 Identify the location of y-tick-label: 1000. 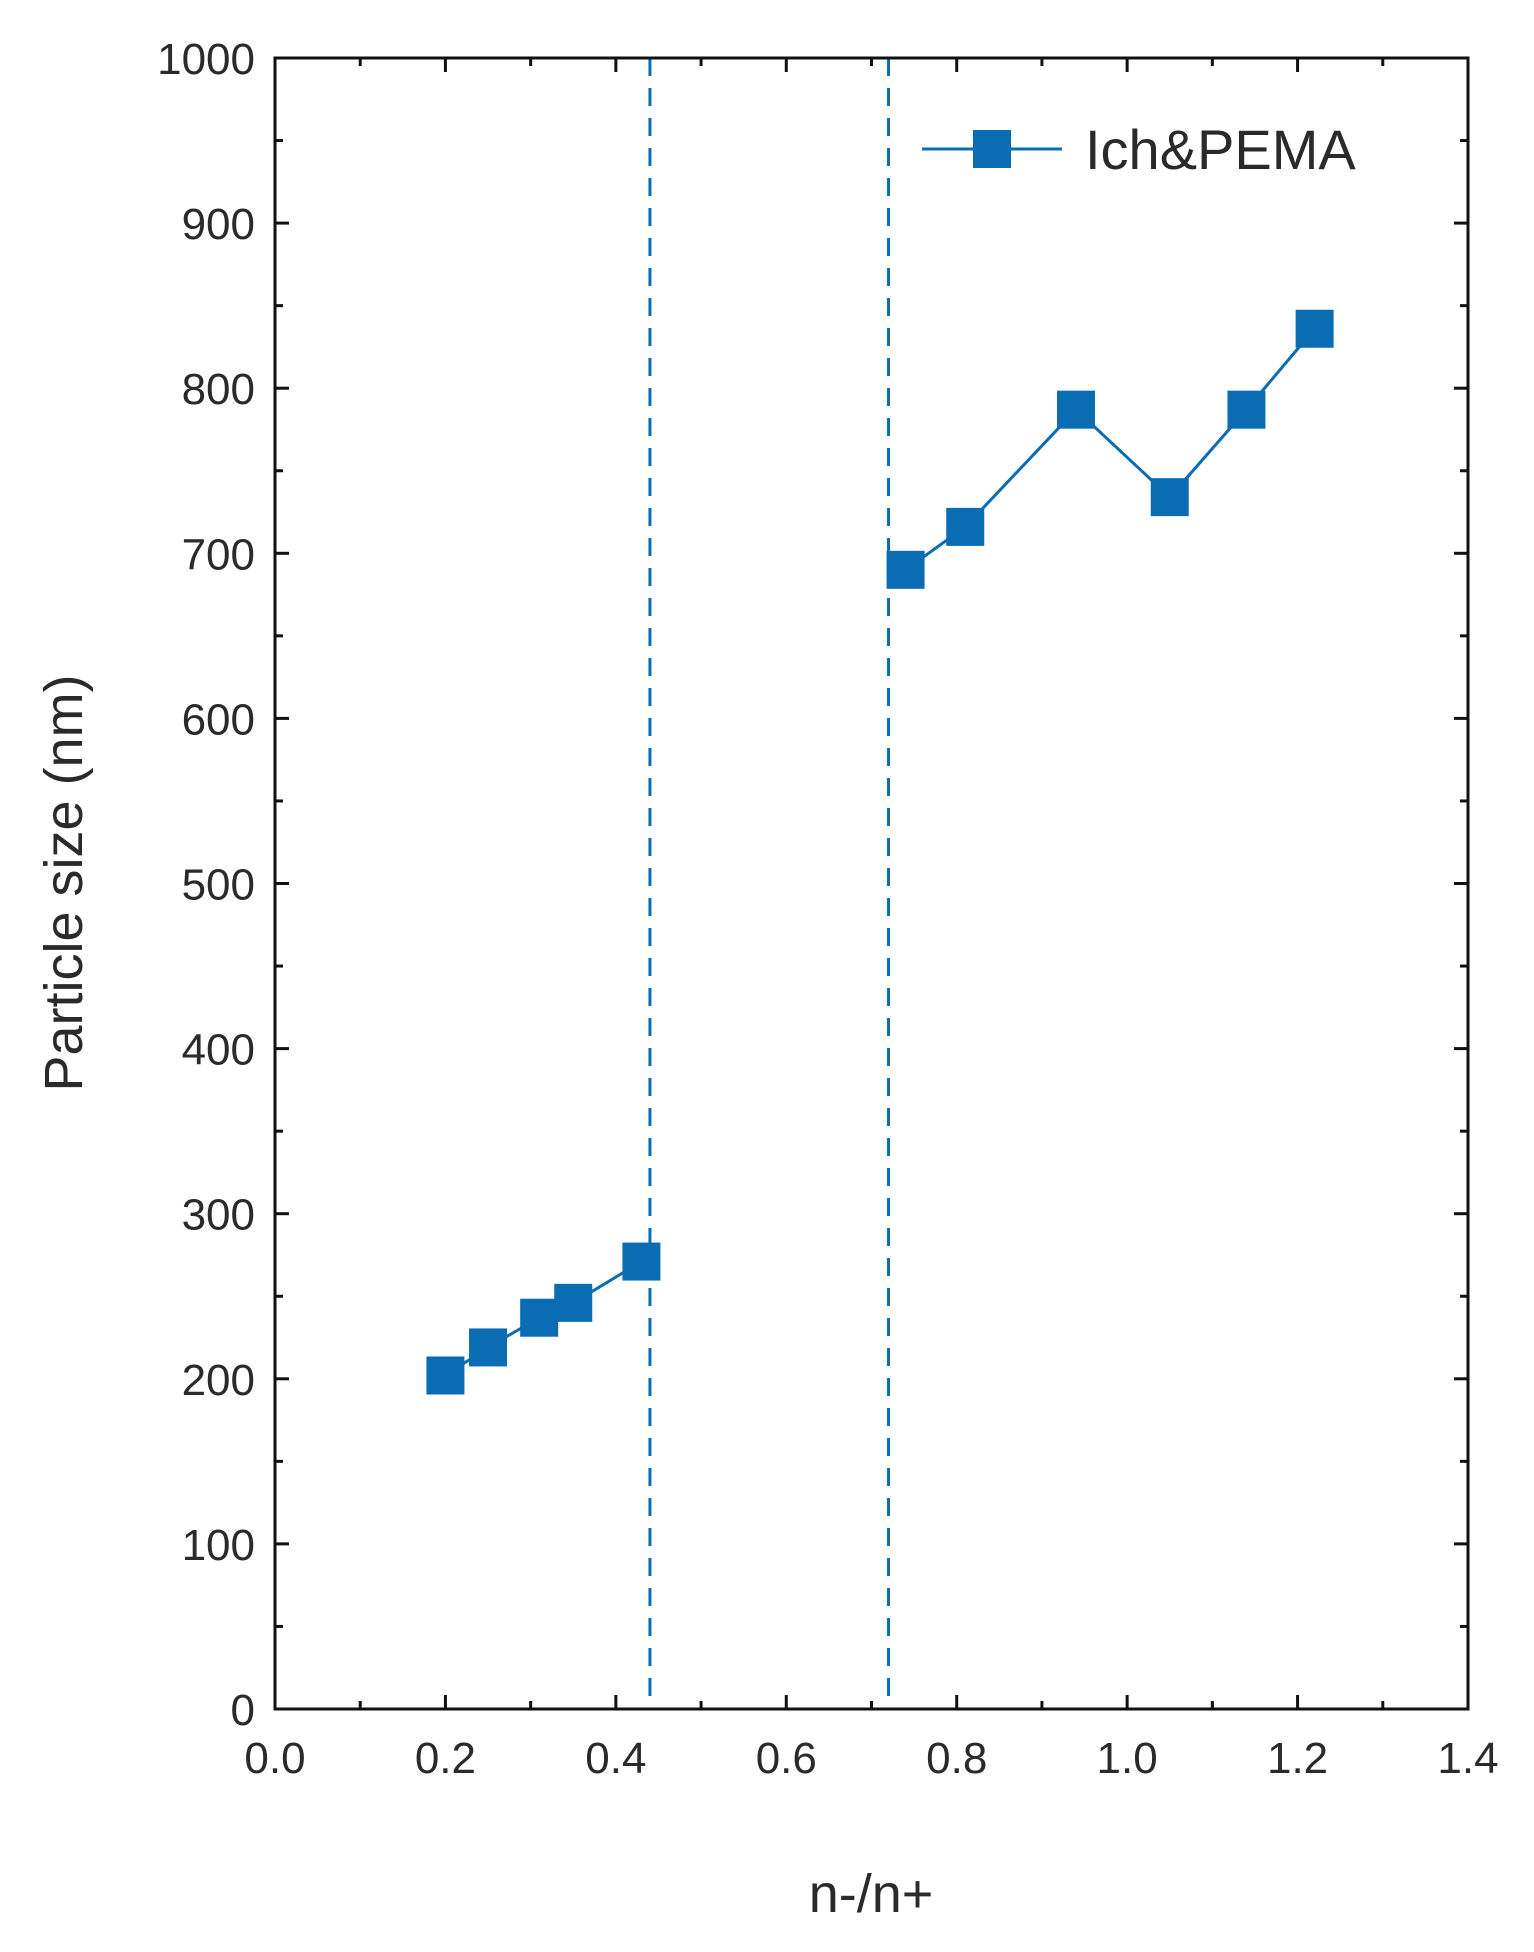
(206, 59).